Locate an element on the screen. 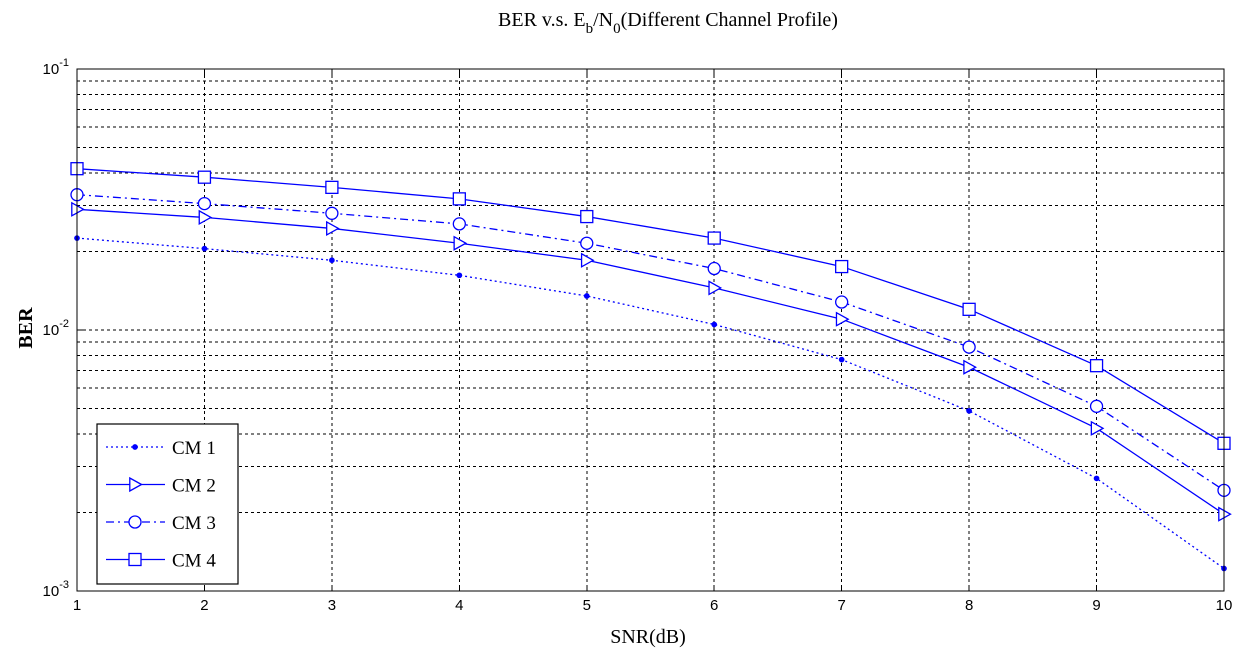 Image resolution: width=1239 pixels, height=650 pixels. legend-label: CM 1 is located at coordinates (194, 448).